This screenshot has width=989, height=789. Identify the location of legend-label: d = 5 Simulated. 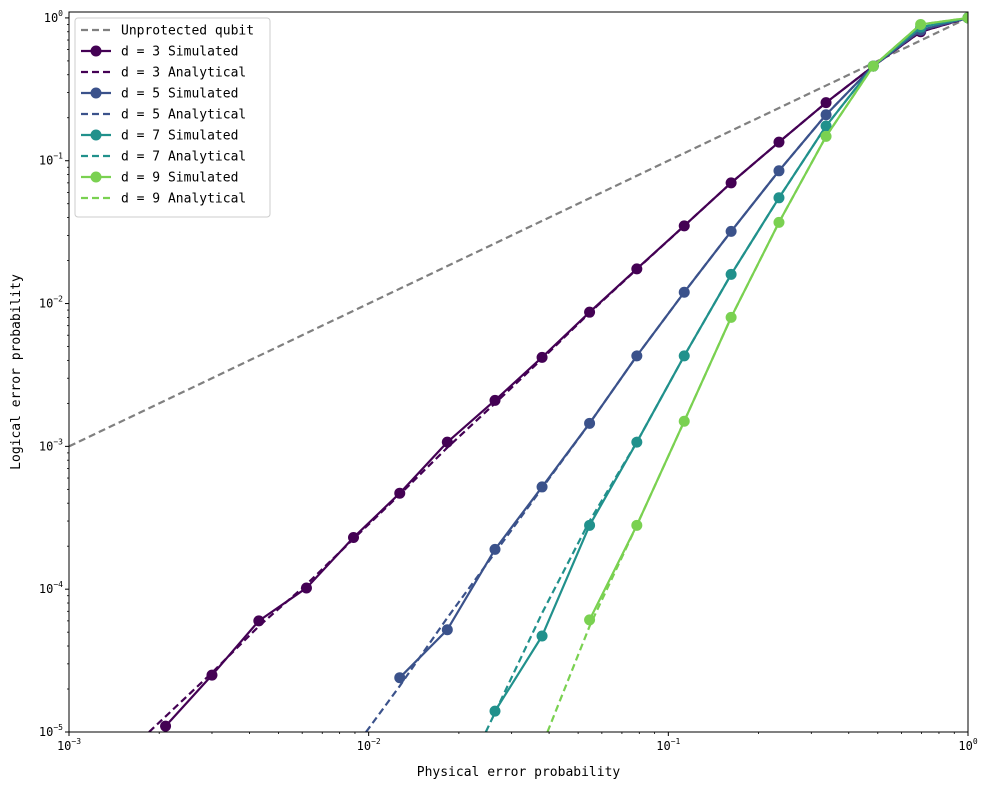
(179, 94).